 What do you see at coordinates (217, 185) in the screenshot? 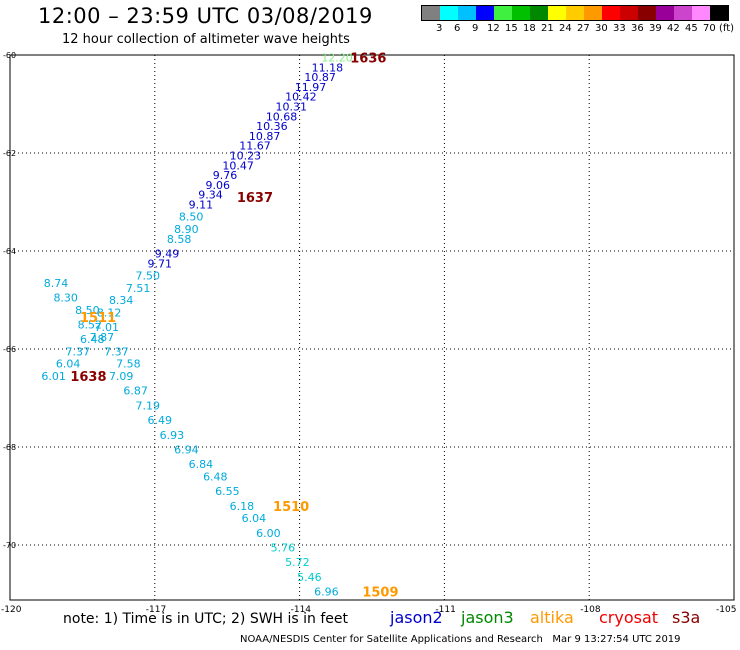
I see `swh-value-label: 9.06` at bounding box center [217, 185].